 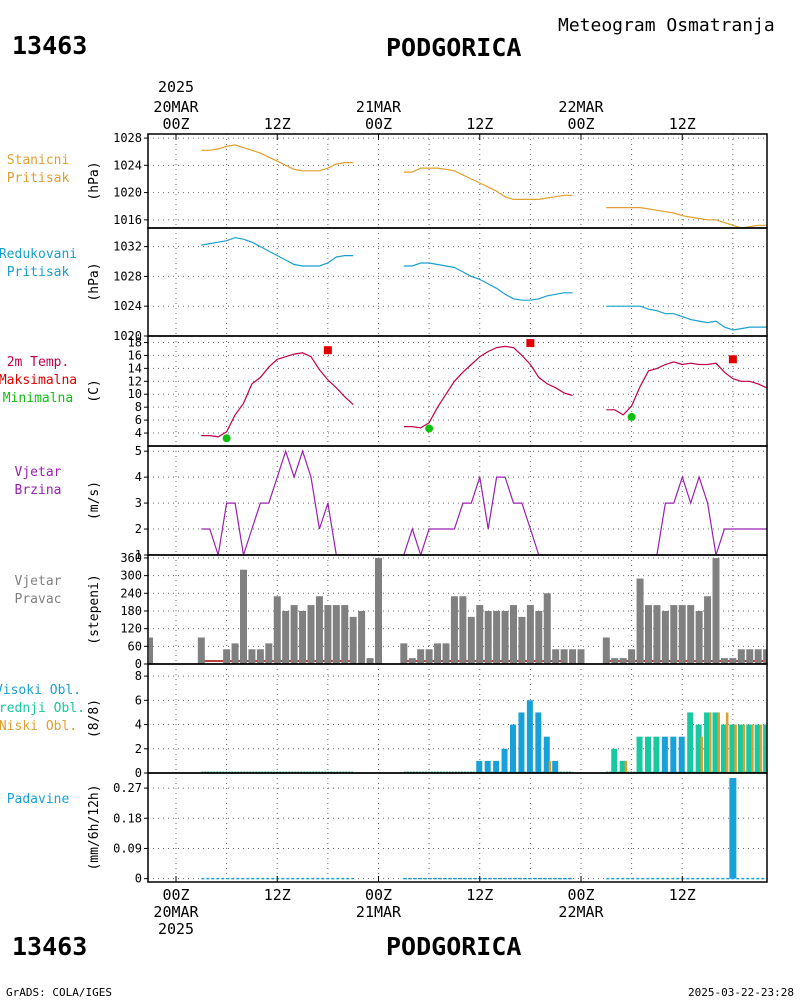 What do you see at coordinates (379, 912) in the screenshot?
I see `bottom-time-label: 21MAR` at bounding box center [379, 912].